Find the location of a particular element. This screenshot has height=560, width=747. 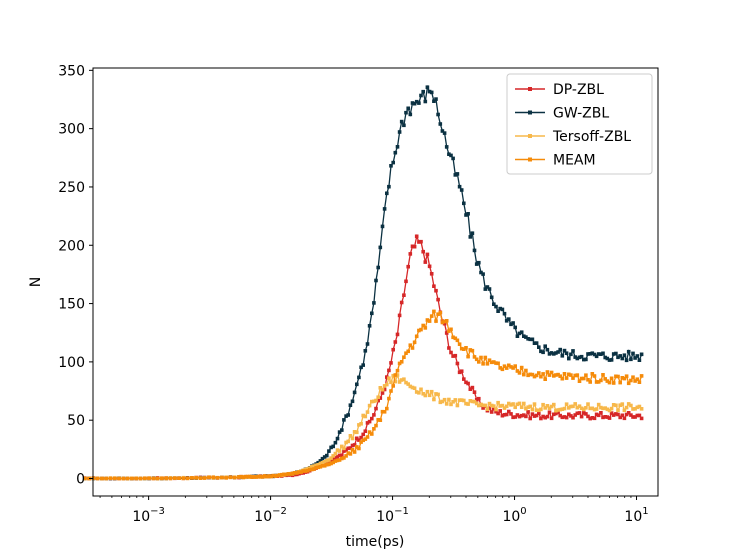

x-tick-exponent: 1 is located at coordinates (645, 511).